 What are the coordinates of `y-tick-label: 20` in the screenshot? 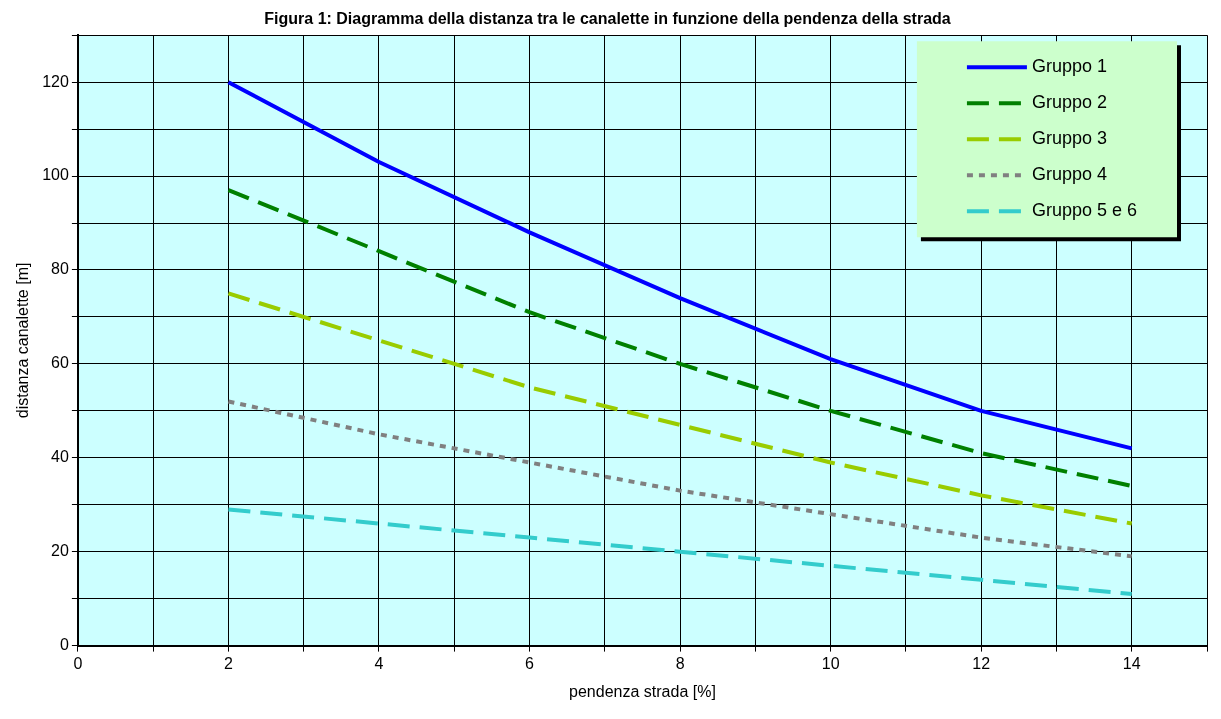 It's located at (60, 551).